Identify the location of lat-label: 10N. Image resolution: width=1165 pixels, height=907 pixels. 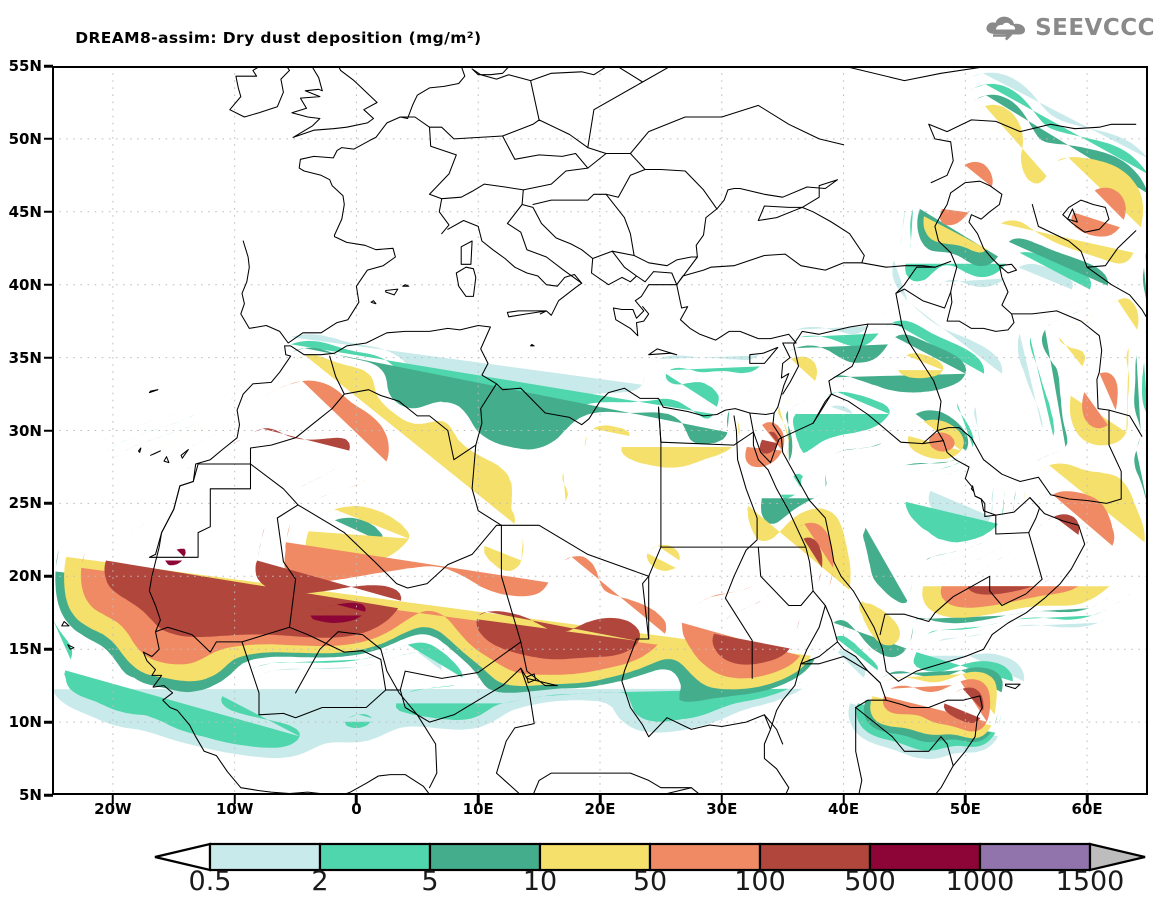
(25, 722).